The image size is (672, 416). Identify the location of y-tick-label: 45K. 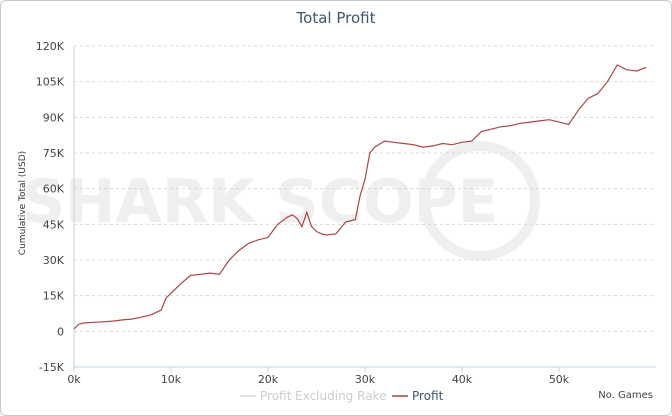
(54, 224).